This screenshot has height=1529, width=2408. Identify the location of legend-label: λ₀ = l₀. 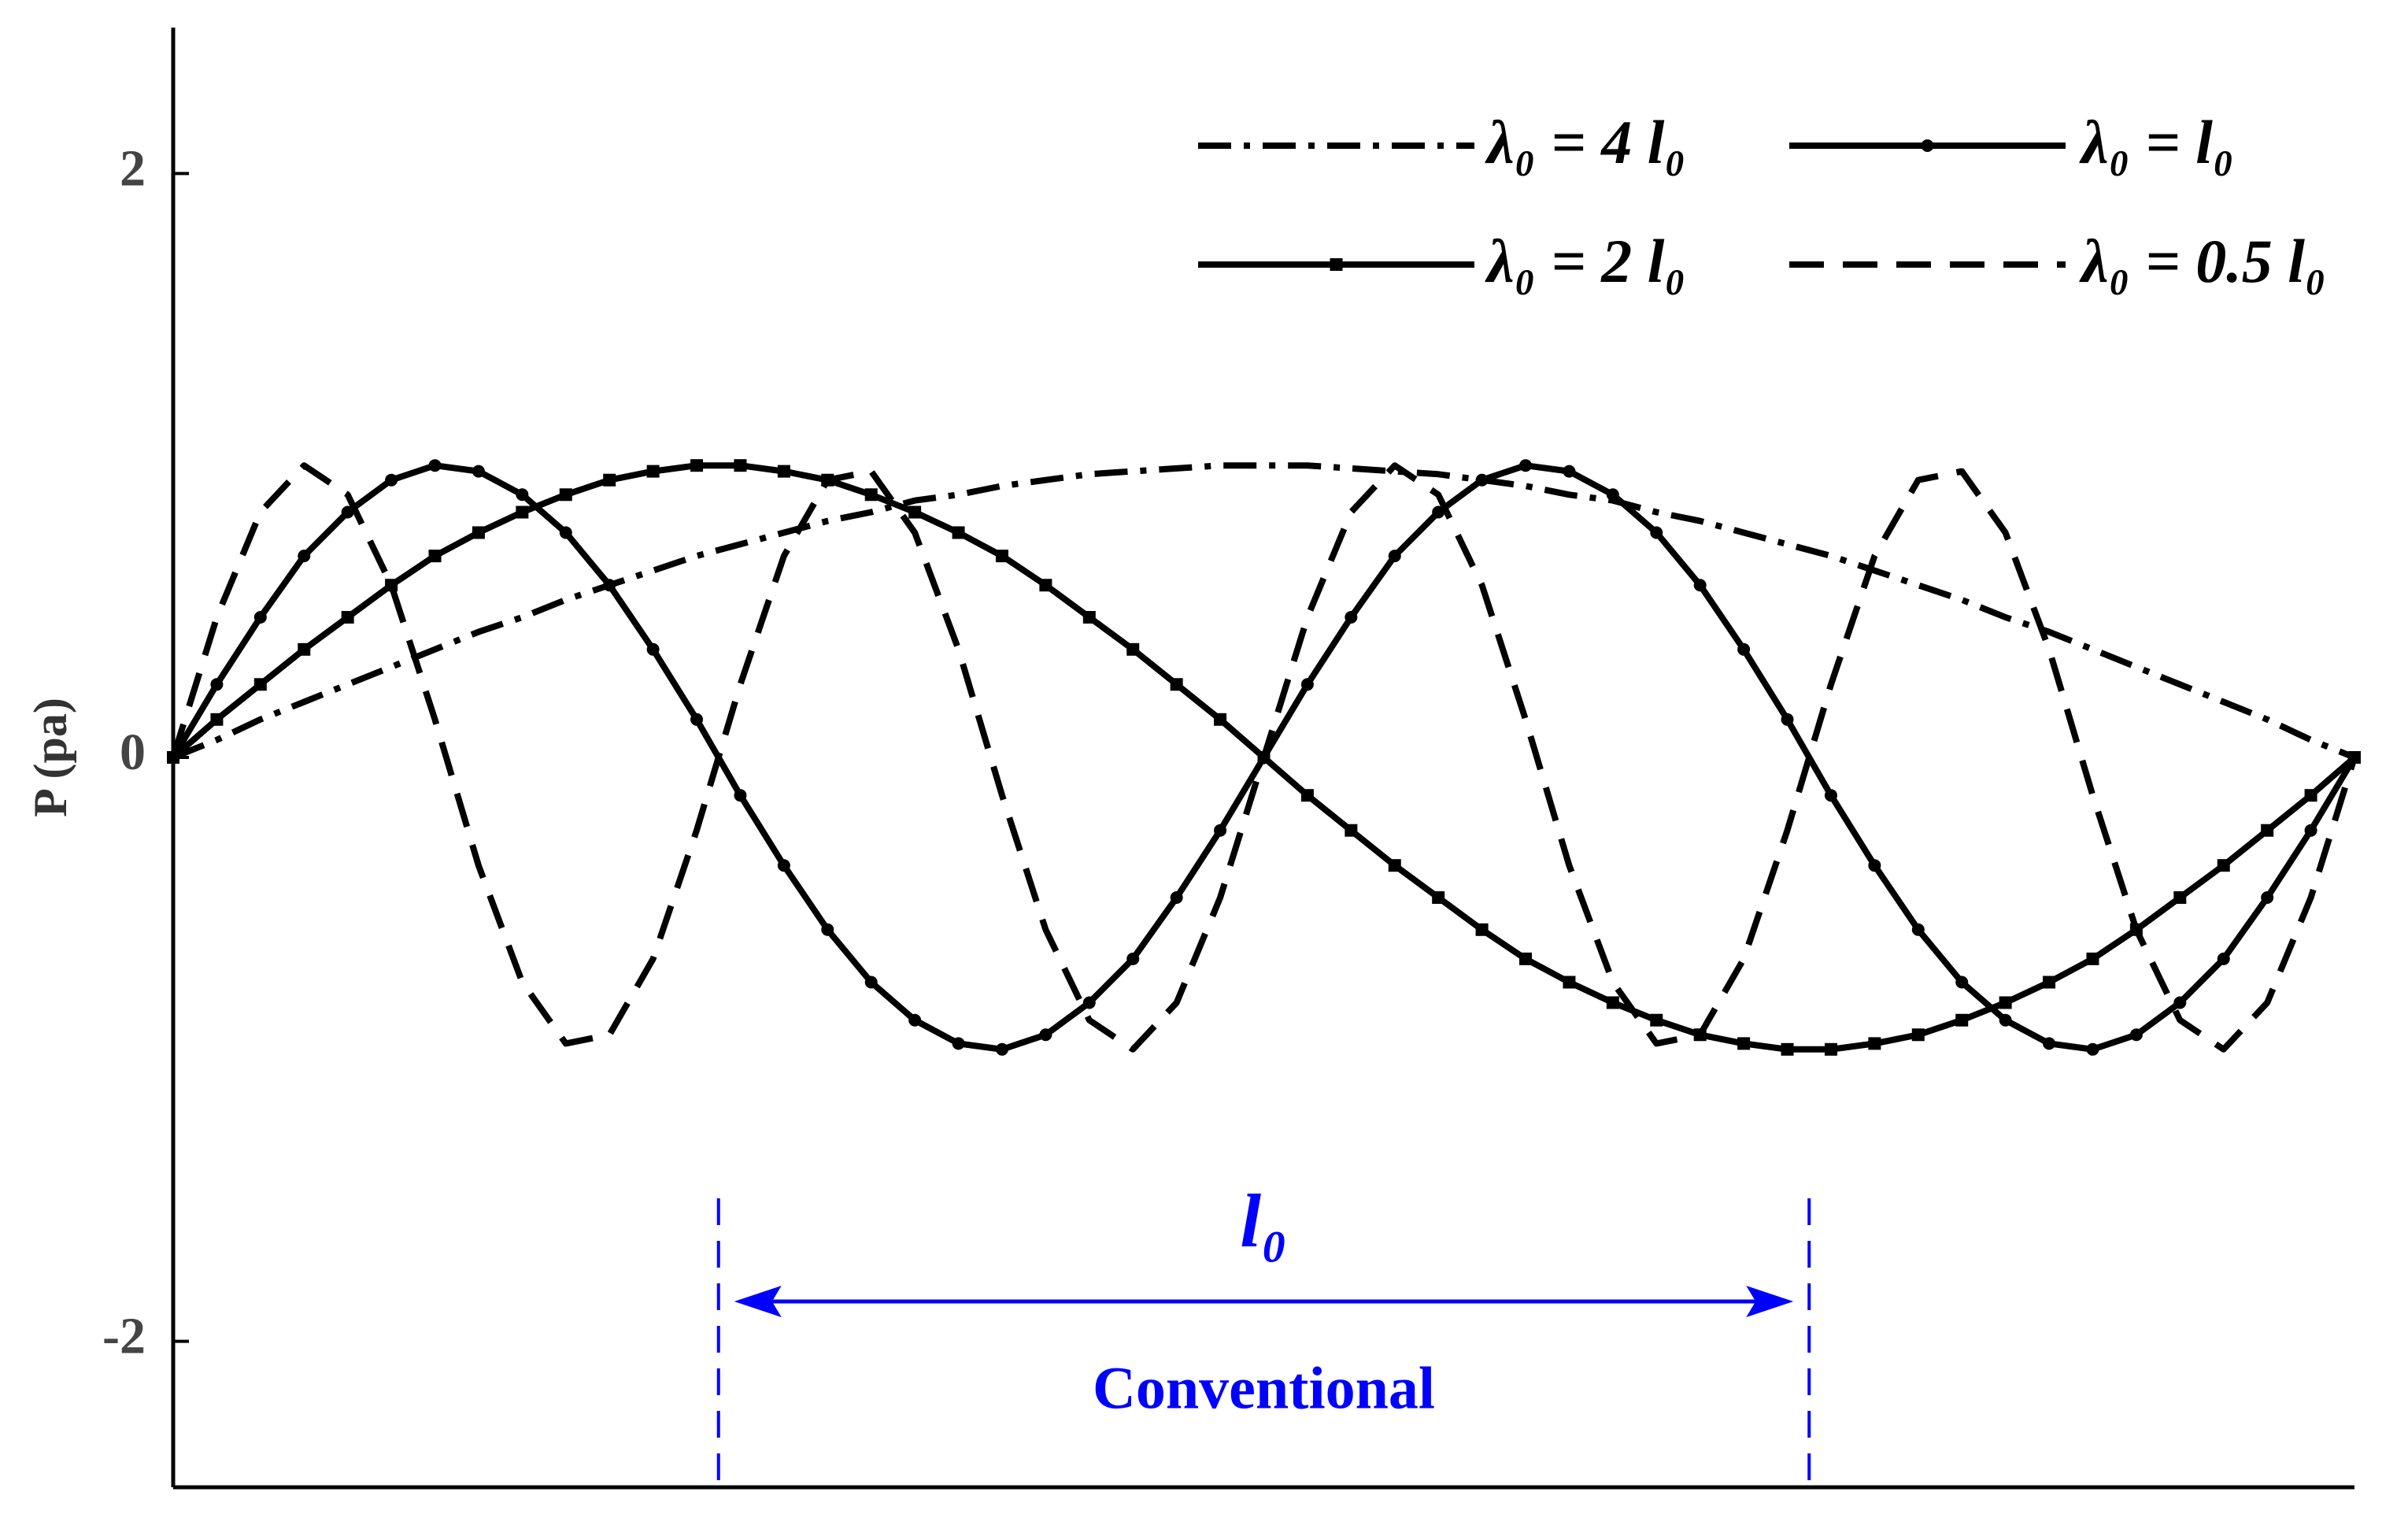
(2156, 142).